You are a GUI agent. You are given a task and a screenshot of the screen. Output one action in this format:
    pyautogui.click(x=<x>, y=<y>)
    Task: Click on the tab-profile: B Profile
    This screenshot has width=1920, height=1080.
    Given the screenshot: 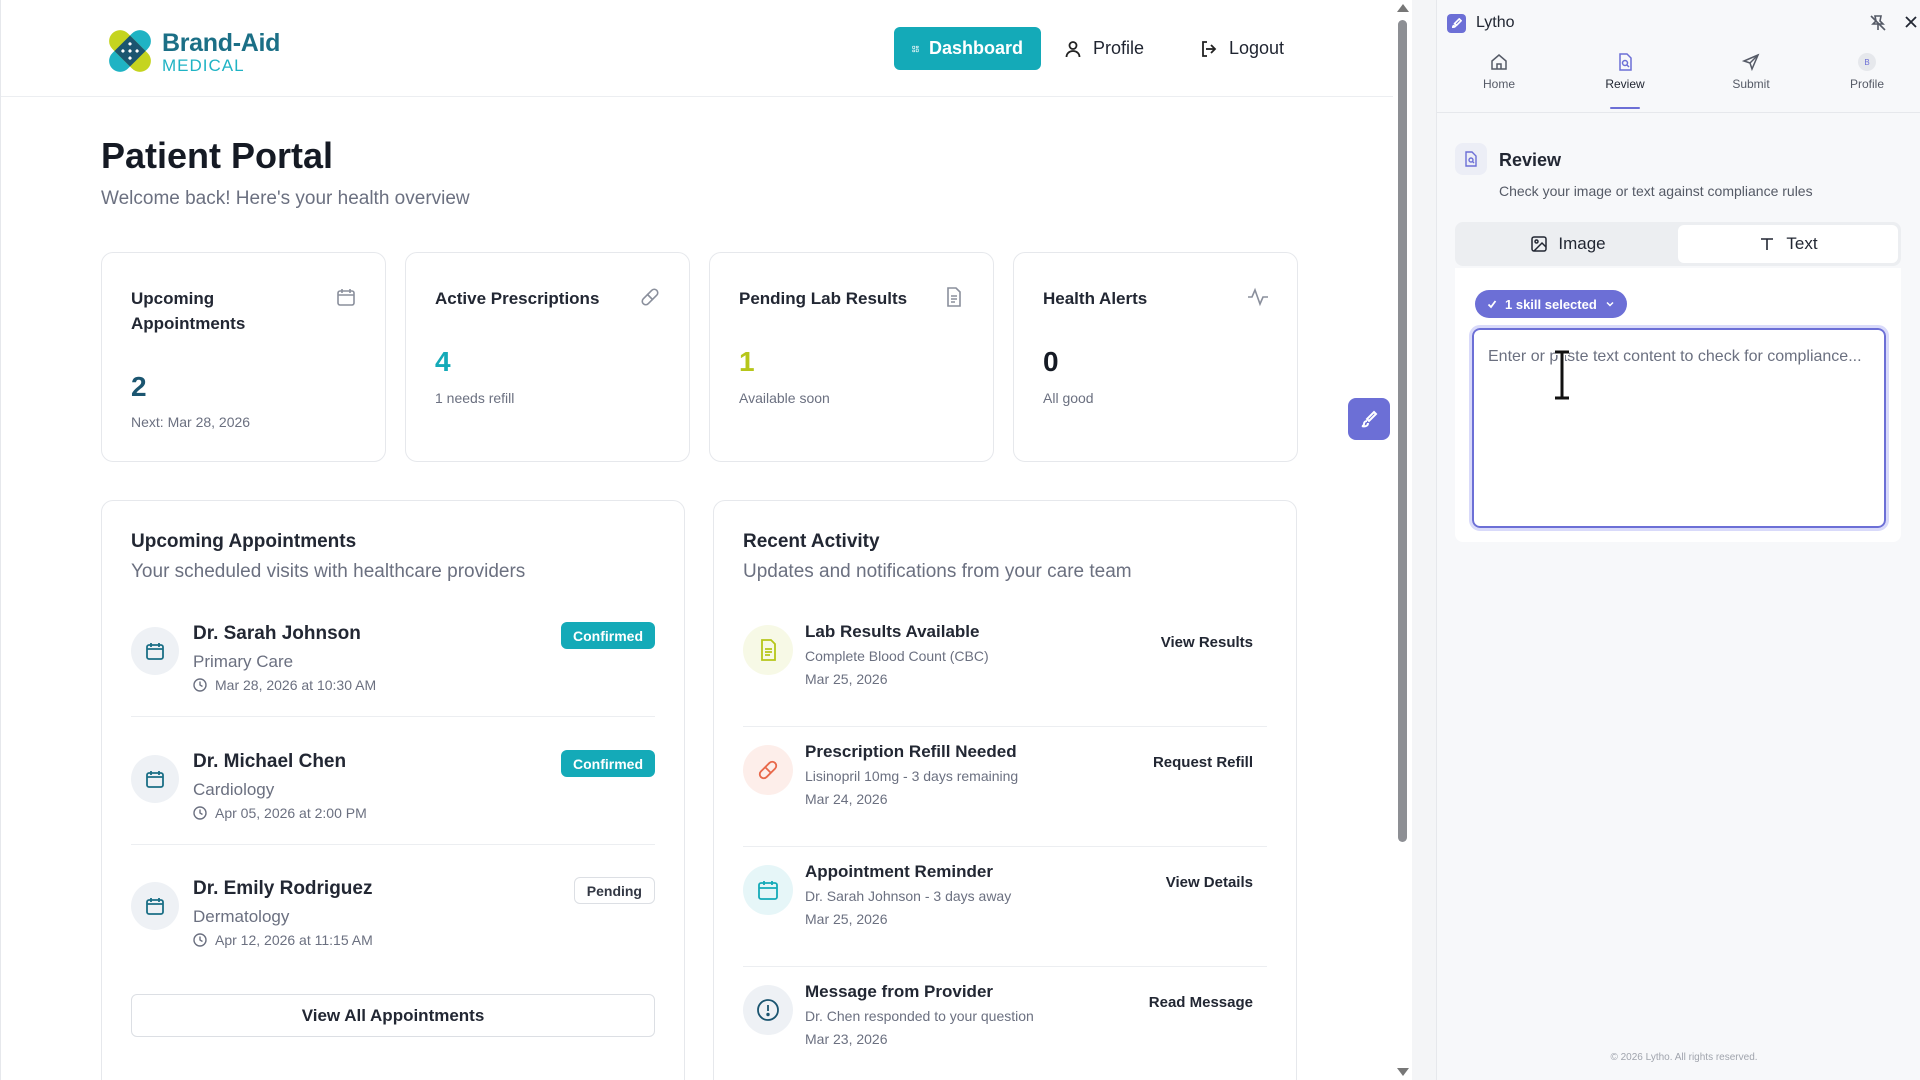 What is the action you would take?
    pyautogui.click(x=1867, y=81)
    